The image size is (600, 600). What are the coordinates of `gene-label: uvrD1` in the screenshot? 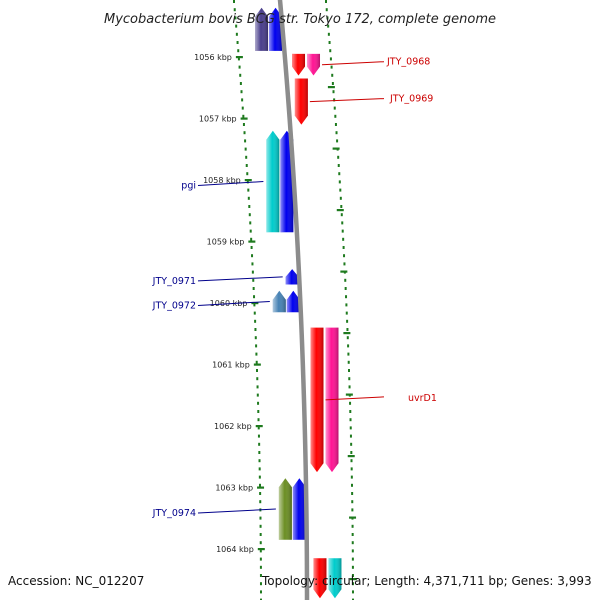 It's located at (422, 398).